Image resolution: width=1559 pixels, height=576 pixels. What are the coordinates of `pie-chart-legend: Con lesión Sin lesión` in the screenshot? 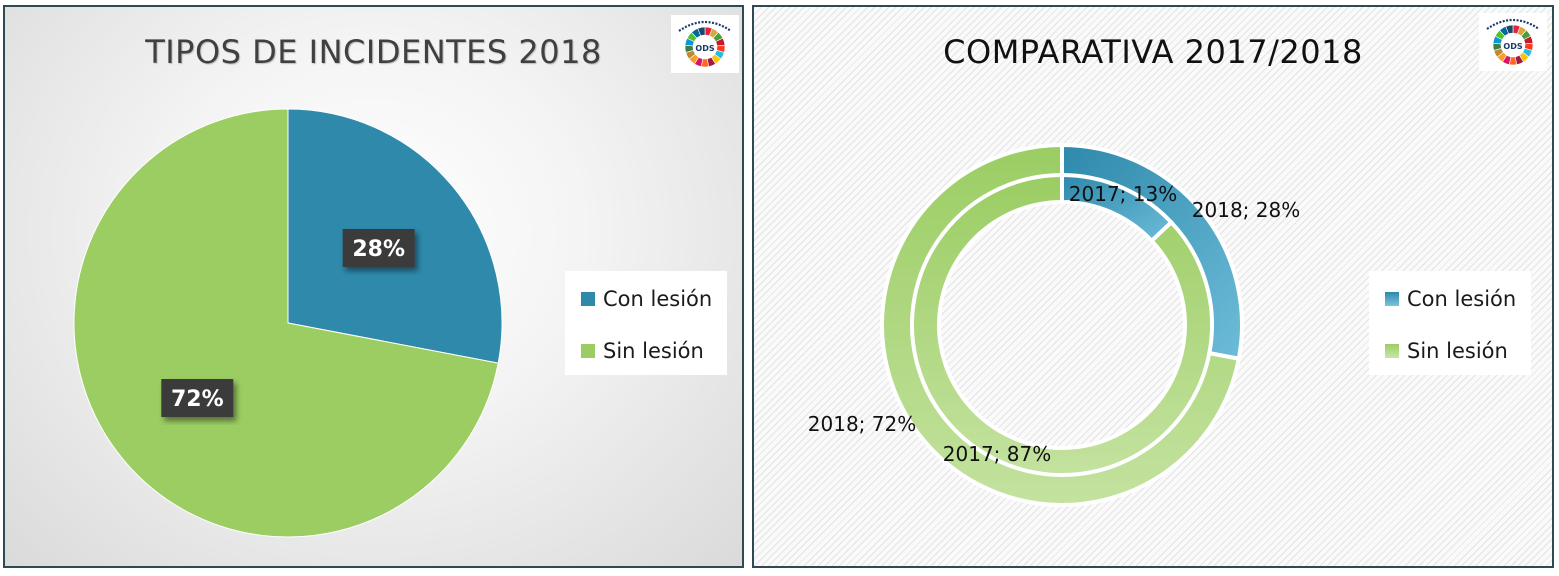 It's located at (646, 323).